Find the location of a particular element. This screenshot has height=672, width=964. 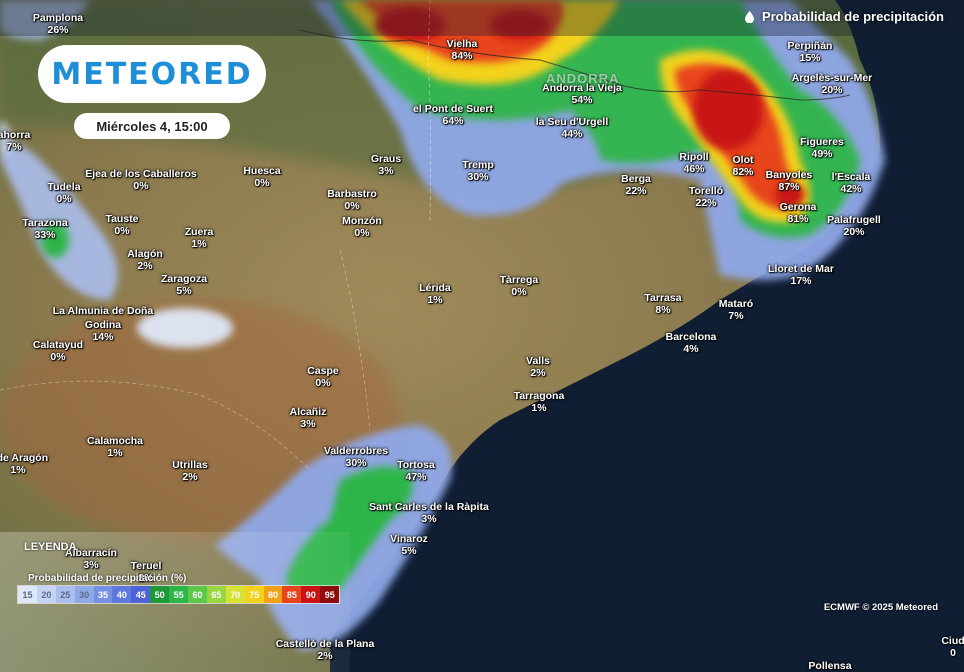

city-label: Calatayud 0% is located at coordinates (58, 351).